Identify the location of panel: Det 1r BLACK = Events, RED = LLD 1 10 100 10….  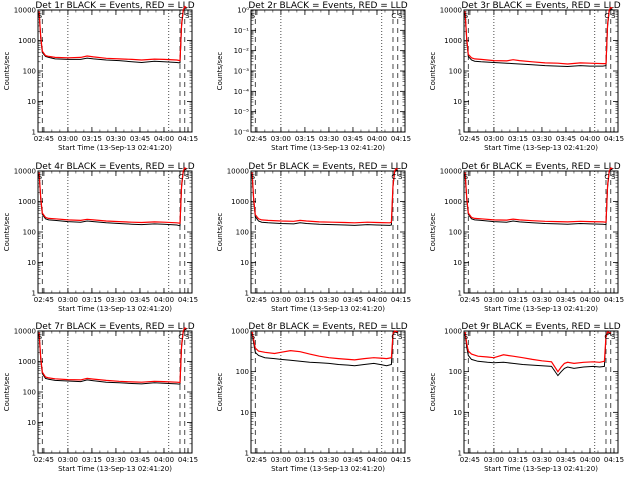
(100, 76).